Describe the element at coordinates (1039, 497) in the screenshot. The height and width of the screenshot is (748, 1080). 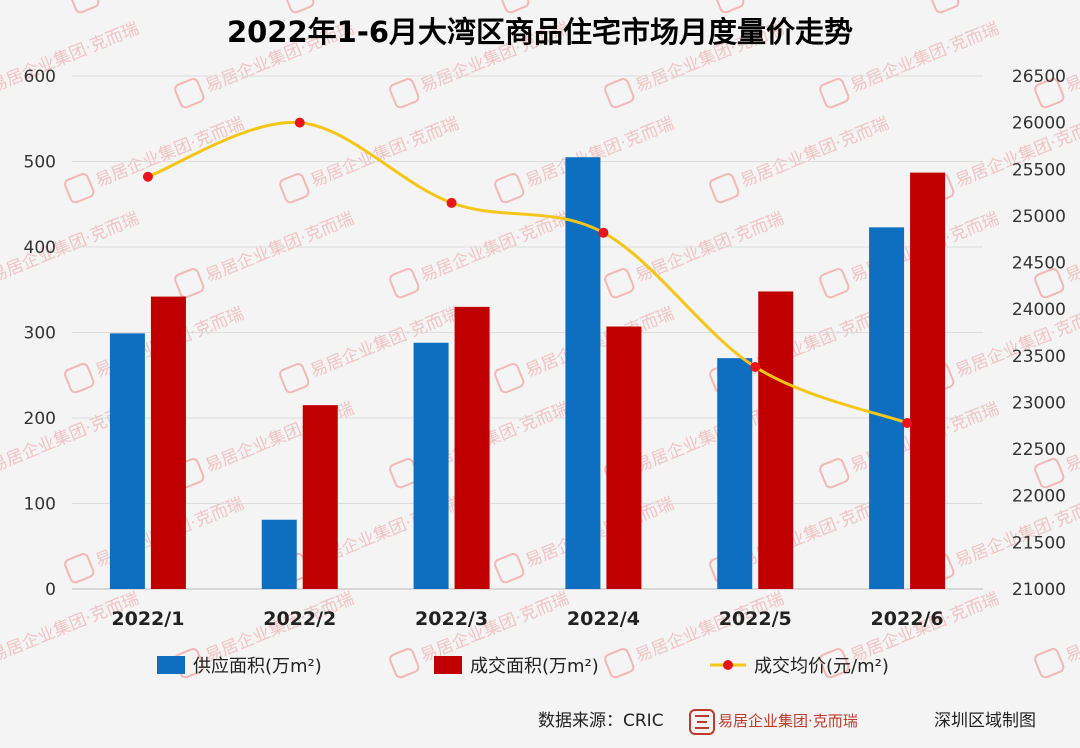
I see `y-right-tick-label: 22000` at that location.